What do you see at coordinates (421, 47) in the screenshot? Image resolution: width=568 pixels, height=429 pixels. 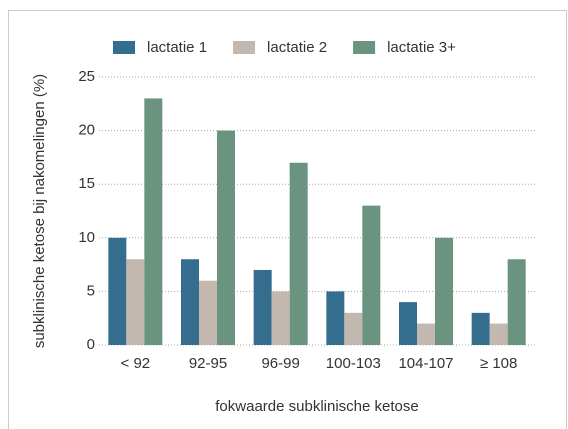 I see `legend-label: lactatie 3+` at bounding box center [421, 47].